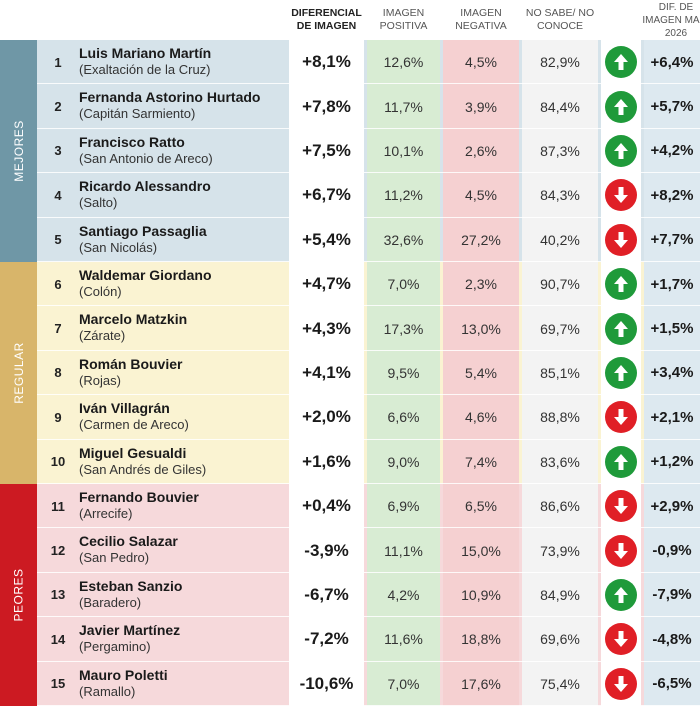  I want to click on nosabe-value: 88,8%, so click(560, 417).